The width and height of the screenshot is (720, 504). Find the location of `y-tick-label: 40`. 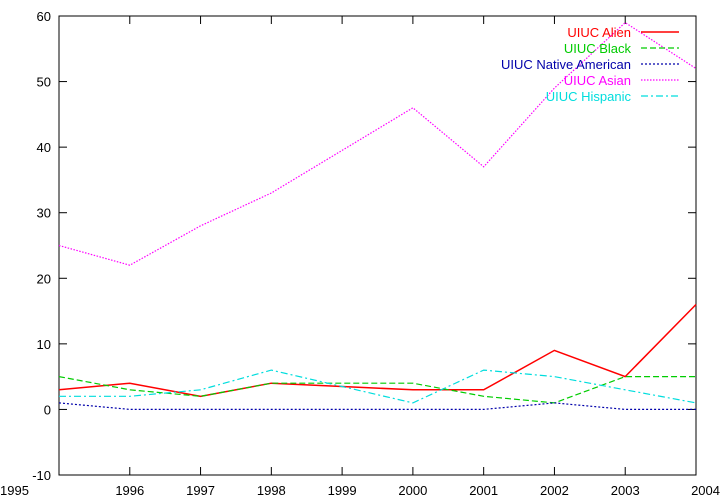

y-tick-label: 40 is located at coordinates (44, 147).